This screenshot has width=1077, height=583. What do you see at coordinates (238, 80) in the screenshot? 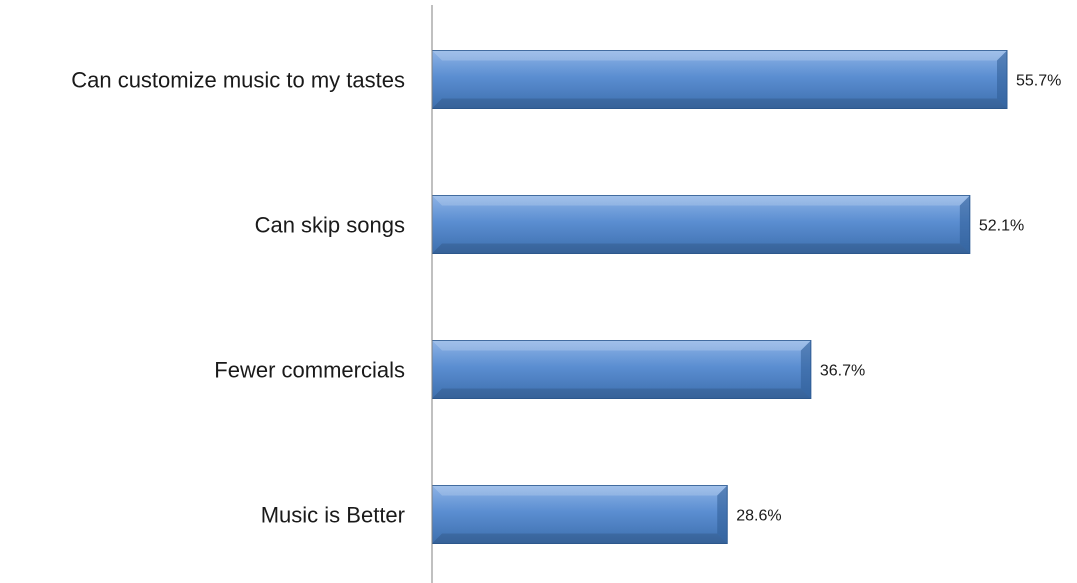
I see `category-label: Can customize music to my tastes` at bounding box center [238, 80].